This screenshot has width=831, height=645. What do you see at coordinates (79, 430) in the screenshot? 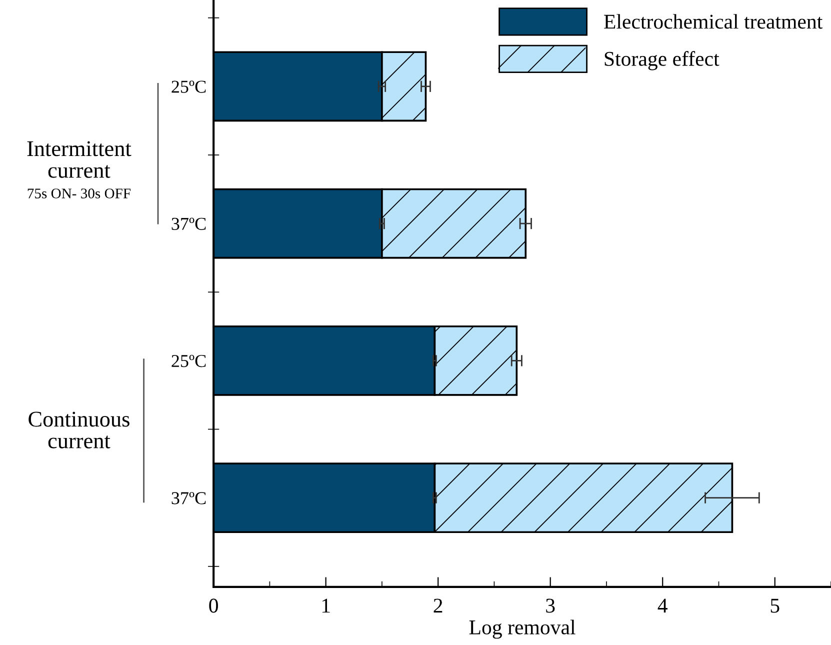
I see `text: Continuous current` at bounding box center [79, 430].